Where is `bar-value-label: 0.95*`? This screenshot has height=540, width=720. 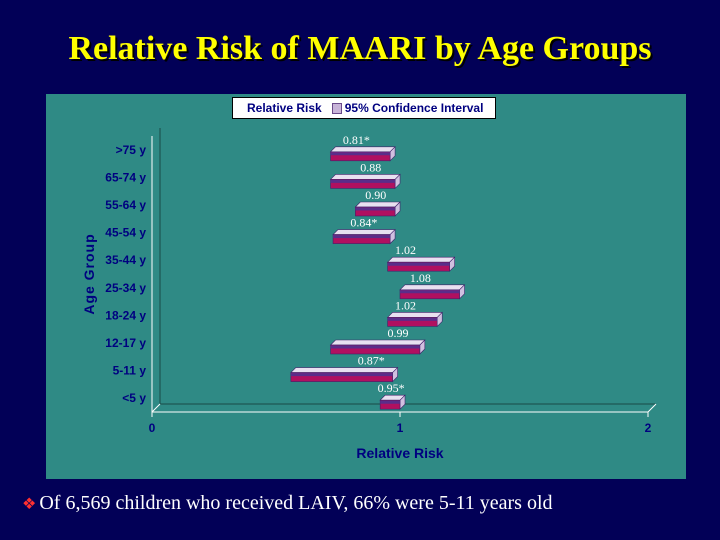
bar-value-label: 0.95* is located at coordinates (391, 388).